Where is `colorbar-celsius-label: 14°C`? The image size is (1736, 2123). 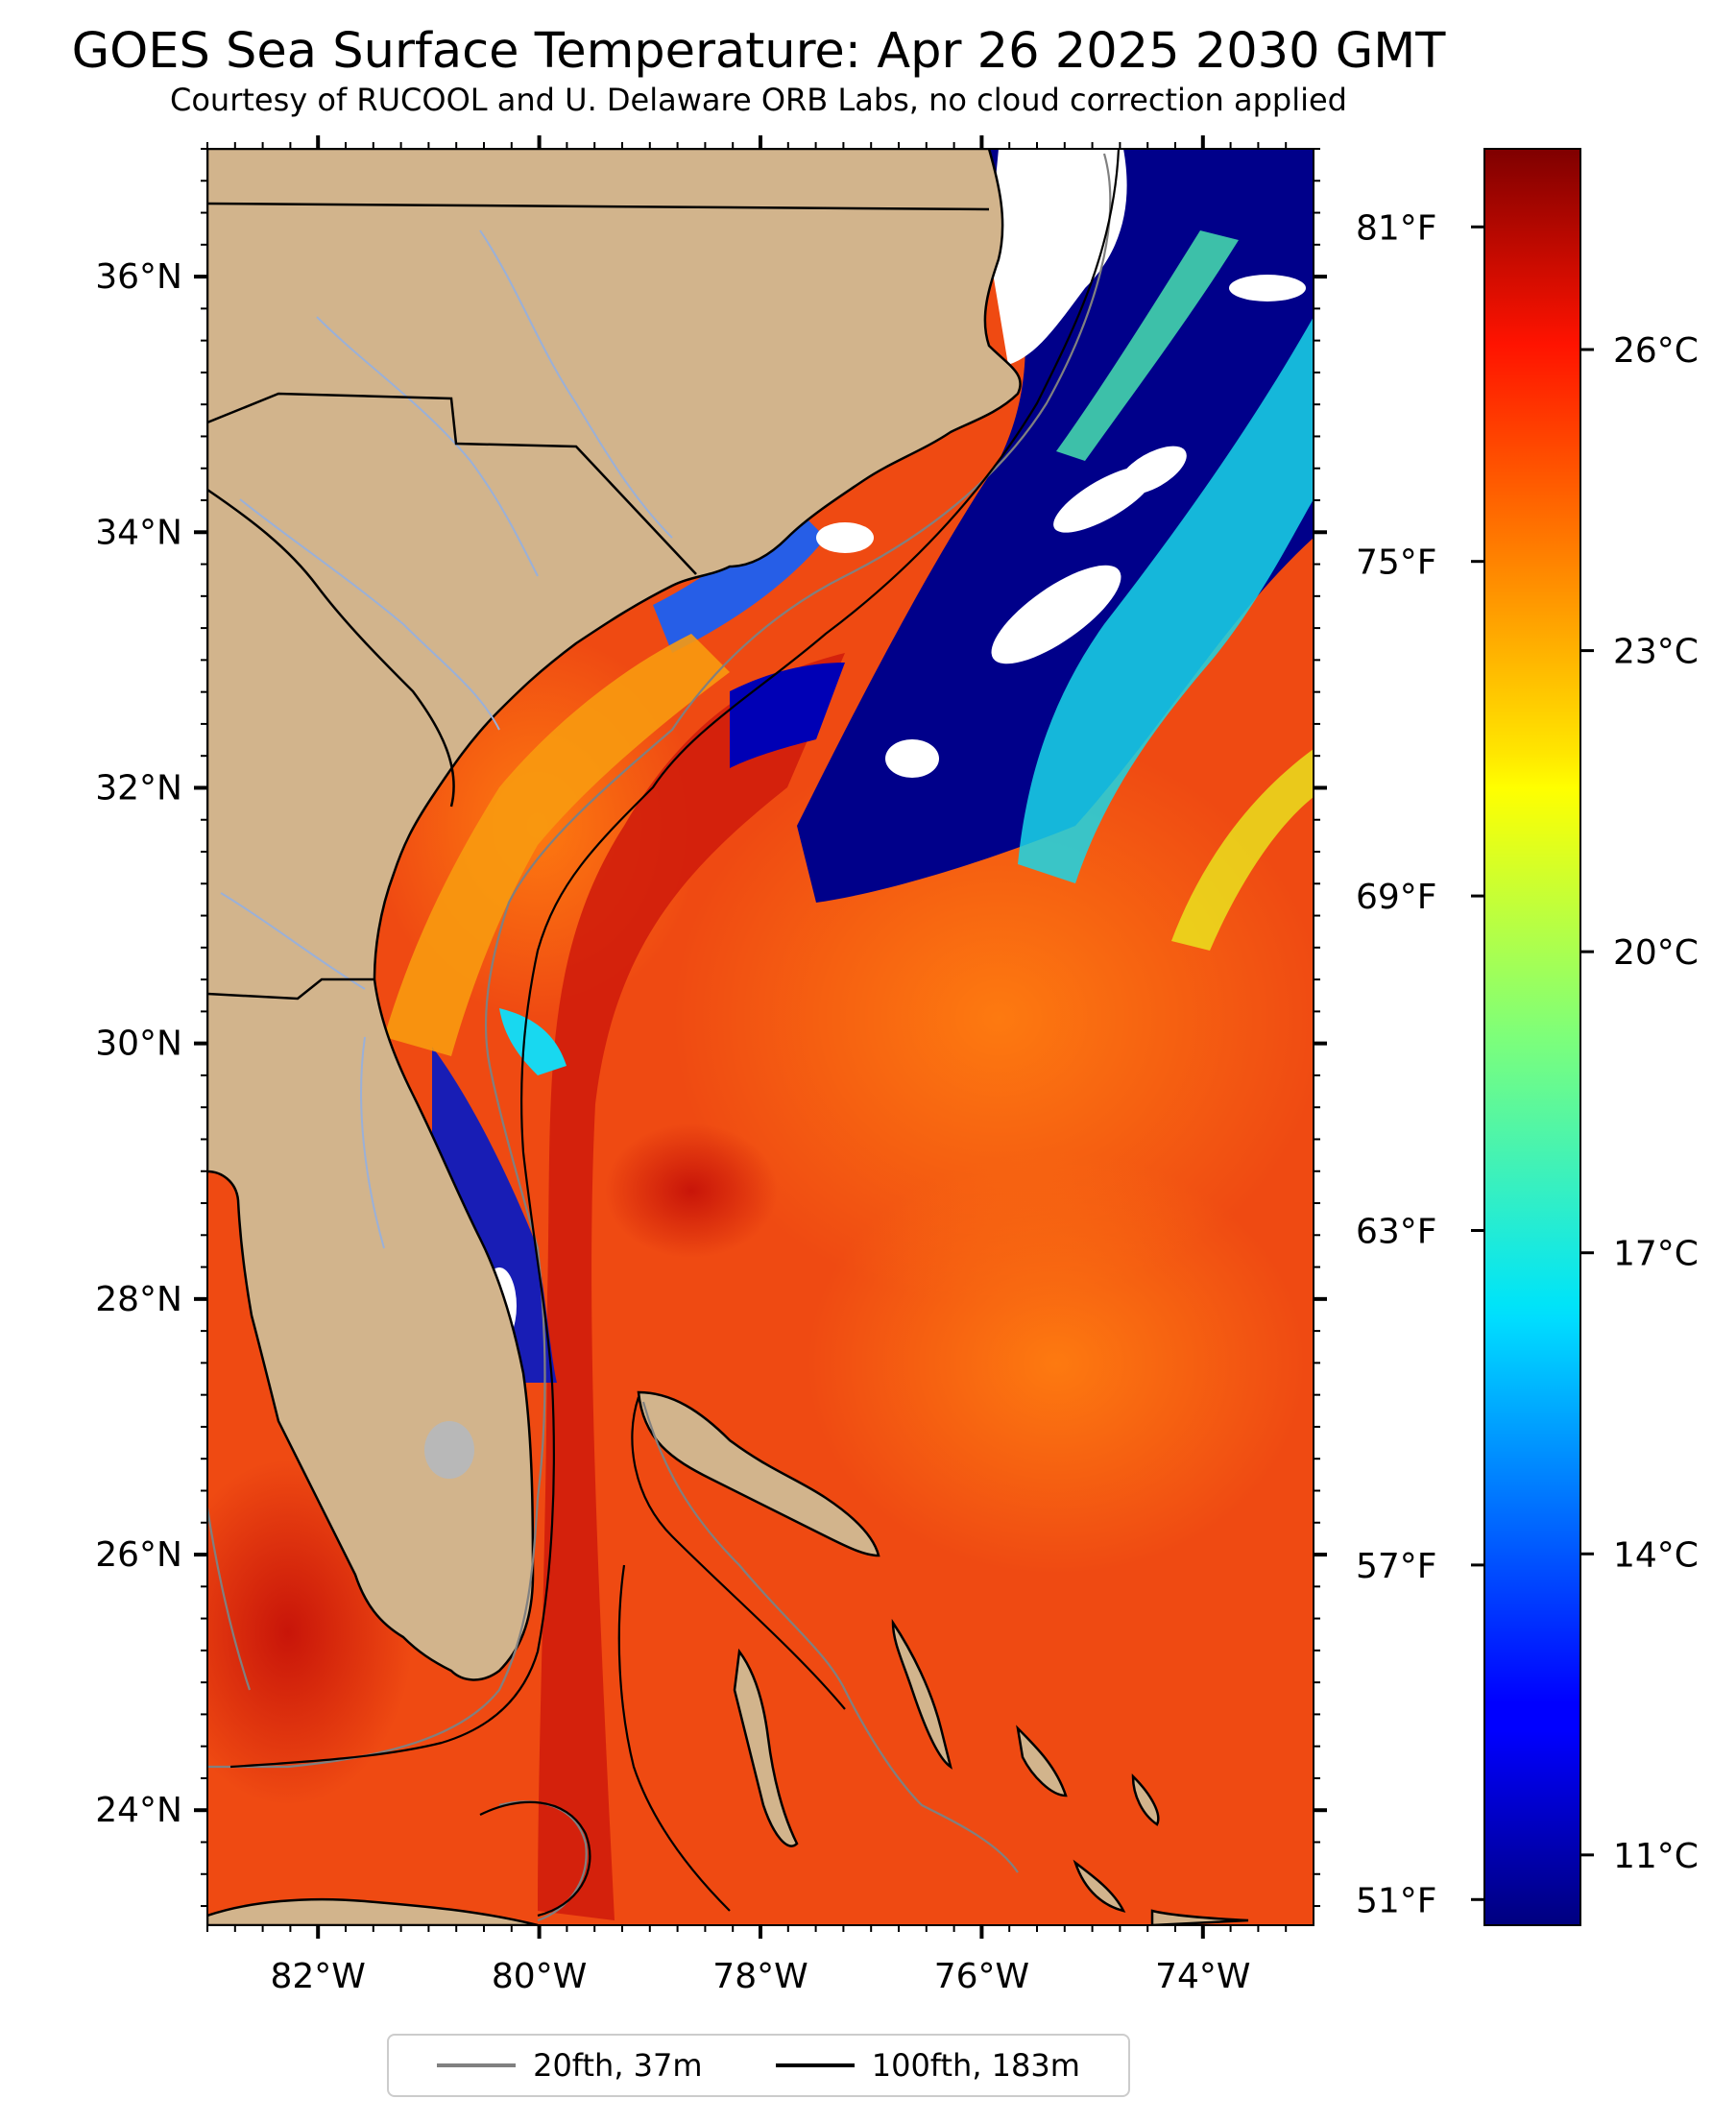
colorbar-celsius-label: 14°C is located at coordinates (1656, 1555).